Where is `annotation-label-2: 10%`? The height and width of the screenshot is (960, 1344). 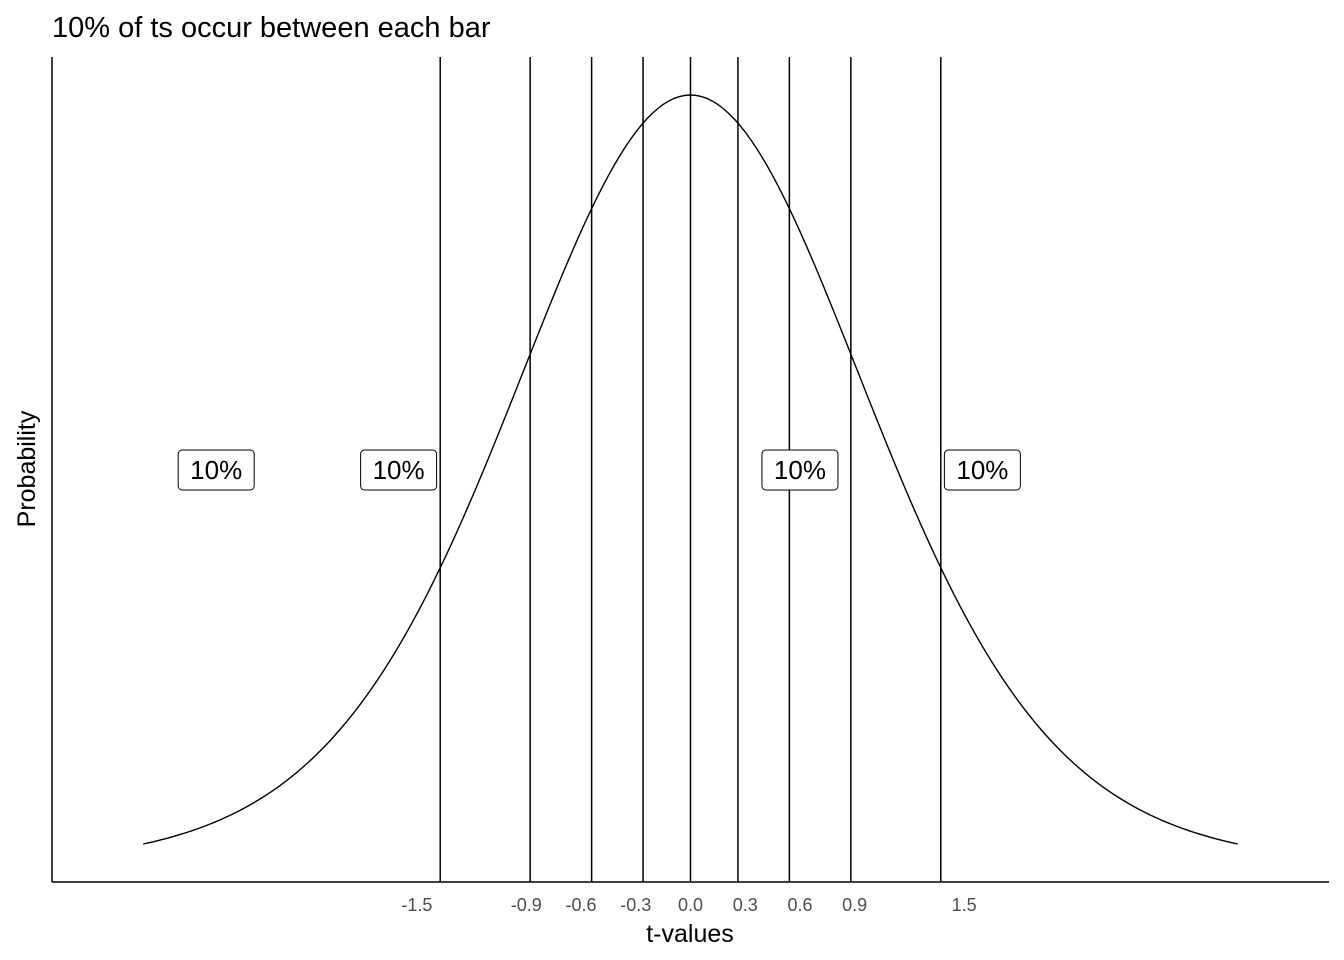
annotation-label-2: 10% is located at coordinates (800, 470).